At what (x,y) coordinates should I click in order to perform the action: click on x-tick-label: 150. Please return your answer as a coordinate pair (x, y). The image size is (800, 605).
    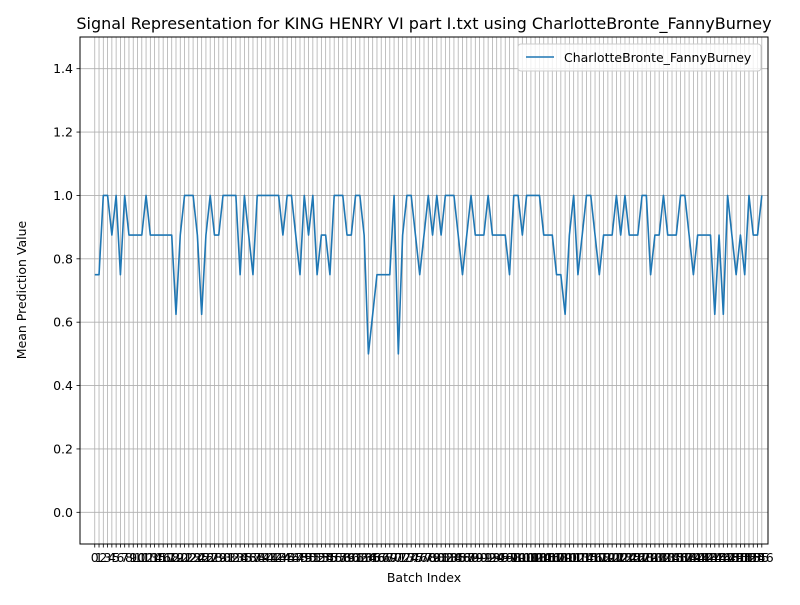
    Looking at the image, I should click on (736, 557).